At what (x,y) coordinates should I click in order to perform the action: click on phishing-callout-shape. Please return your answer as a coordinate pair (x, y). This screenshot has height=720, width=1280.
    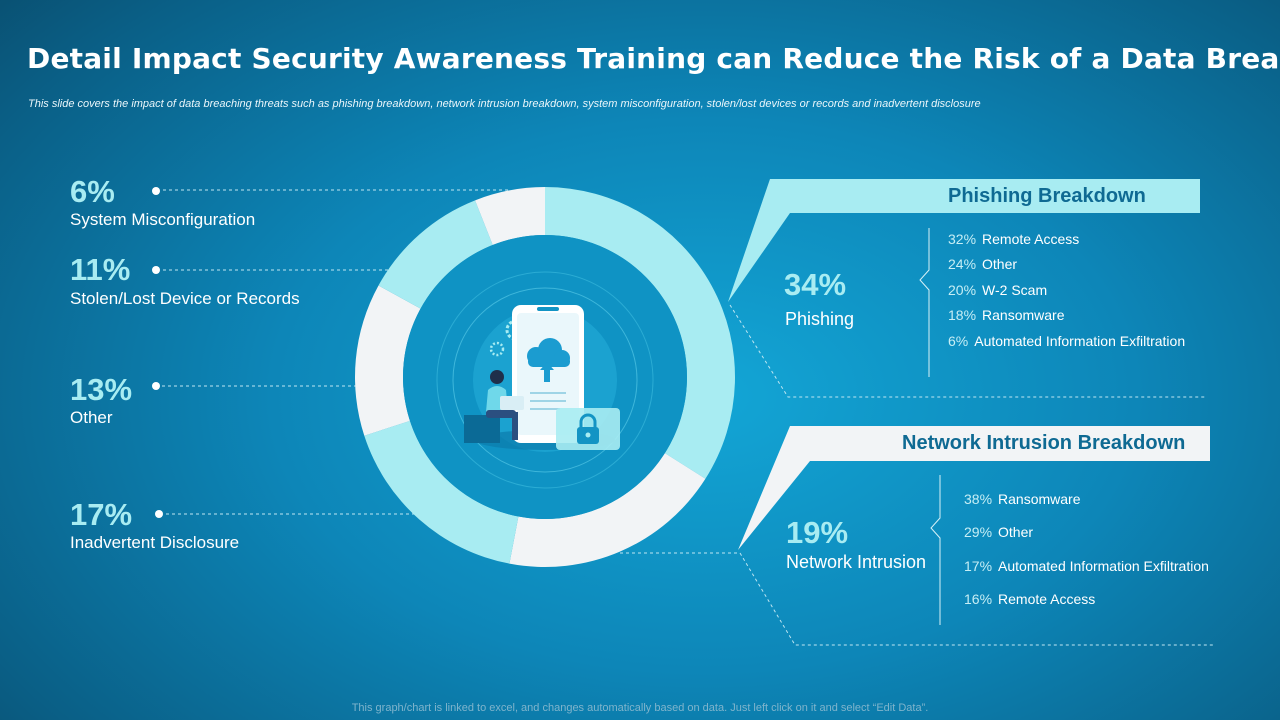
    Looking at the image, I should click on (964, 240).